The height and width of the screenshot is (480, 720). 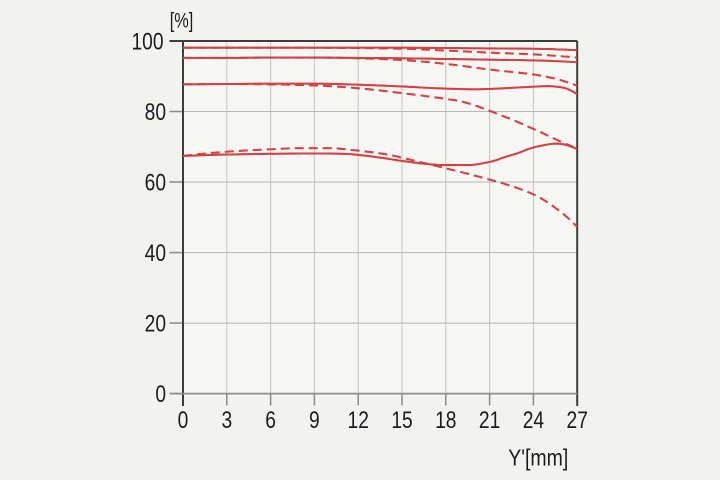 I want to click on svg-text: 21, so click(x=489, y=420).